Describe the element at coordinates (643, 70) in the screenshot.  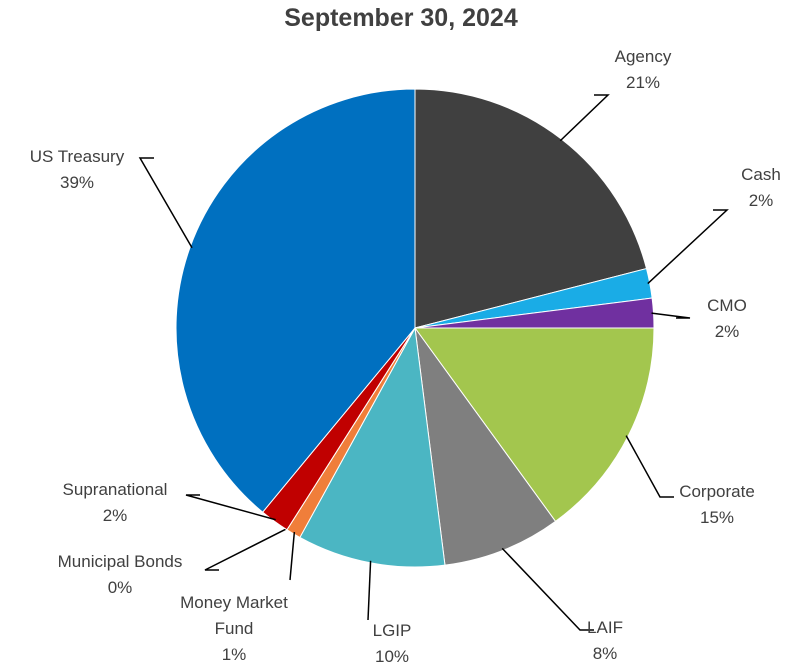
I see `slice-label: Agency 21%` at that location.